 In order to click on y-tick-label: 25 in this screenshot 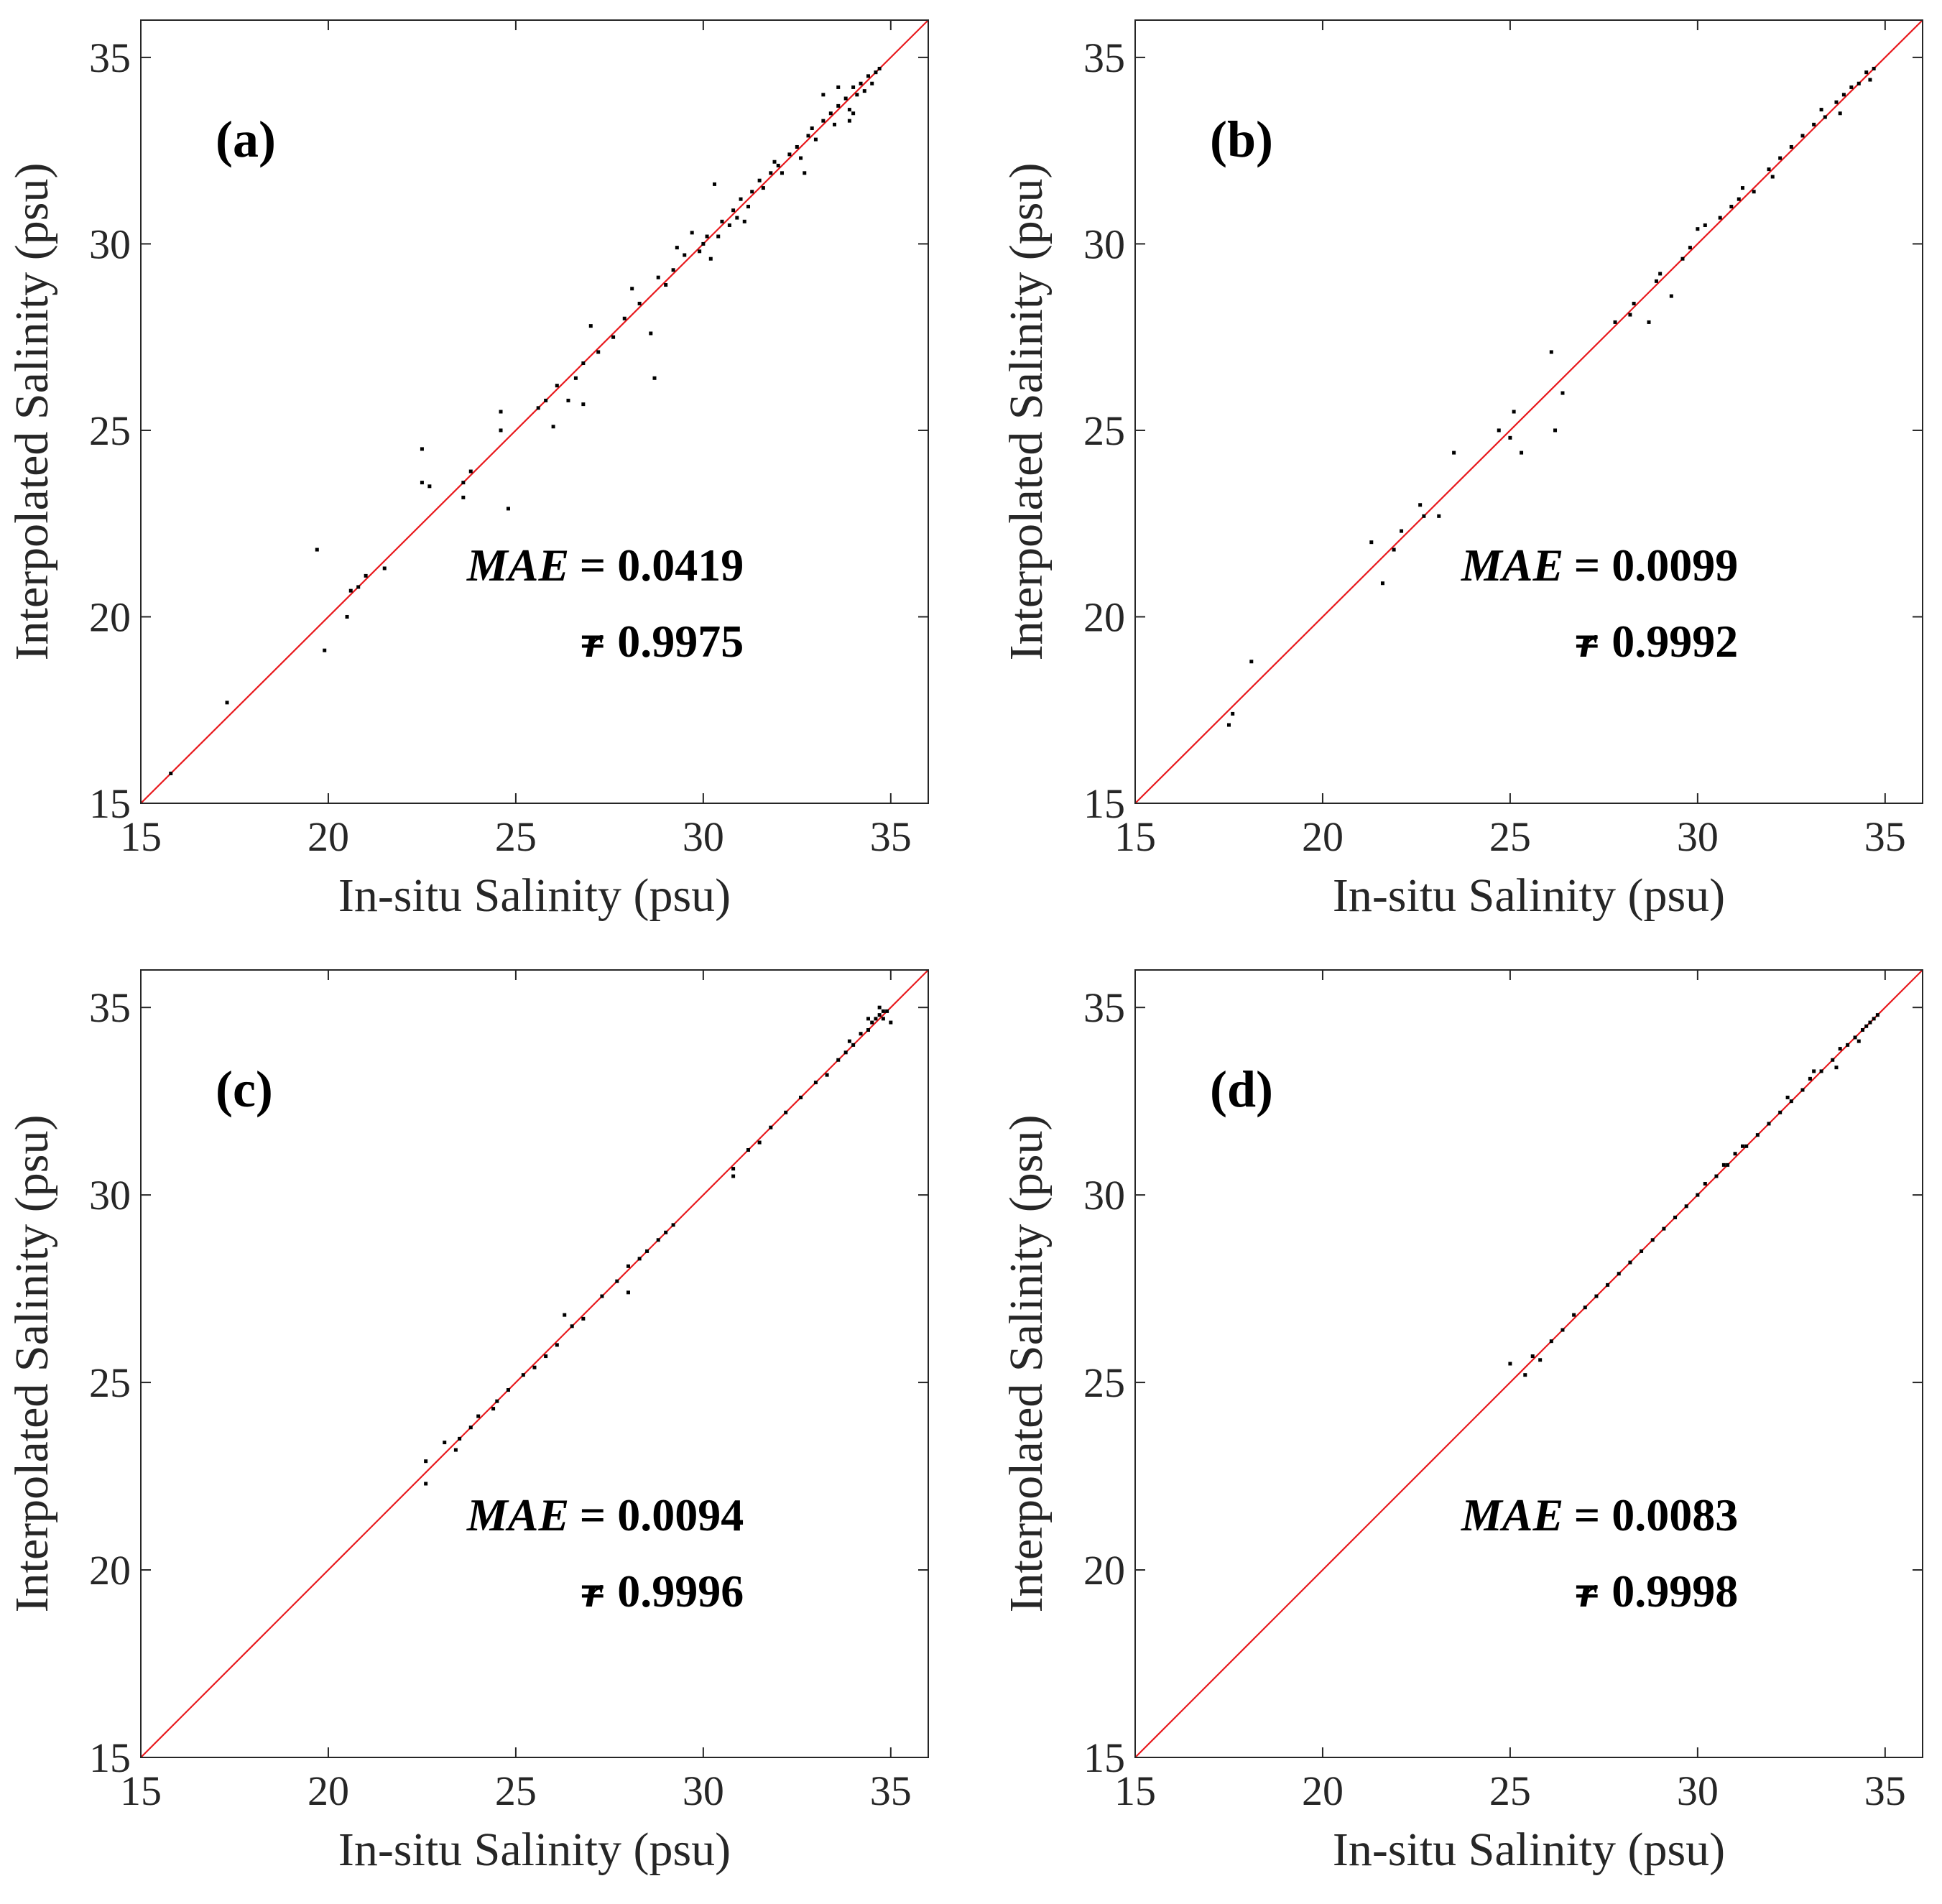, I will do `click(1104, 1382)`.